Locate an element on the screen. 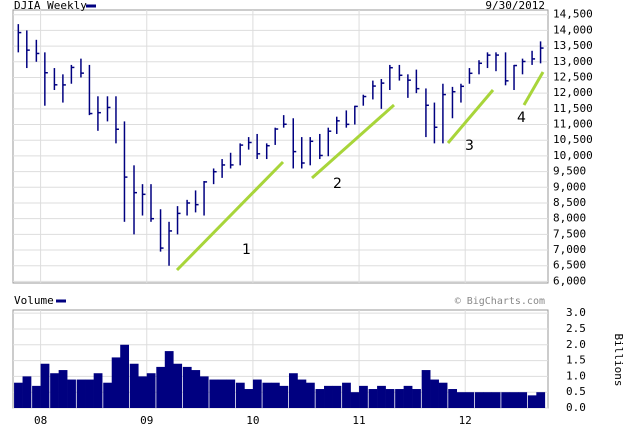 The width and height of the screenshot is (641, 435). y-tick-label: 14,500 is located at coordinates (573, 14).